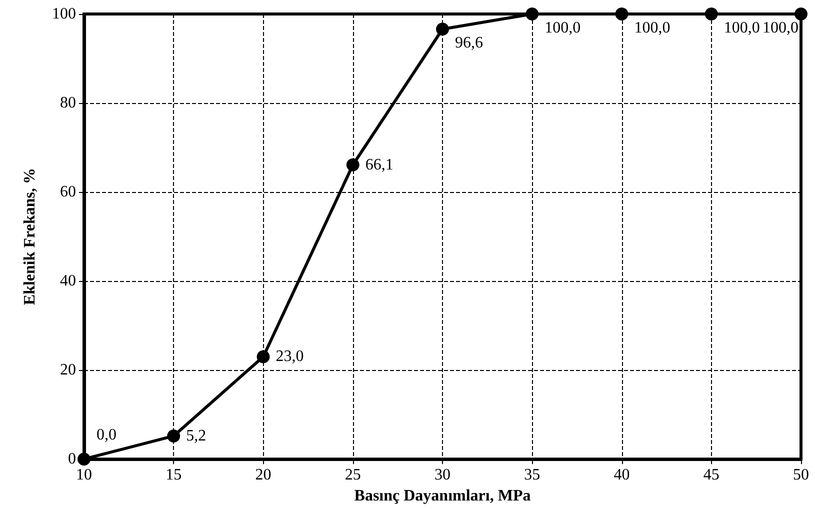 The height and width of the screenshot is (509, 815). Describe the element at coordinates (263, 475) in the screenshot. I see `x-tick-label: 20` at that location.